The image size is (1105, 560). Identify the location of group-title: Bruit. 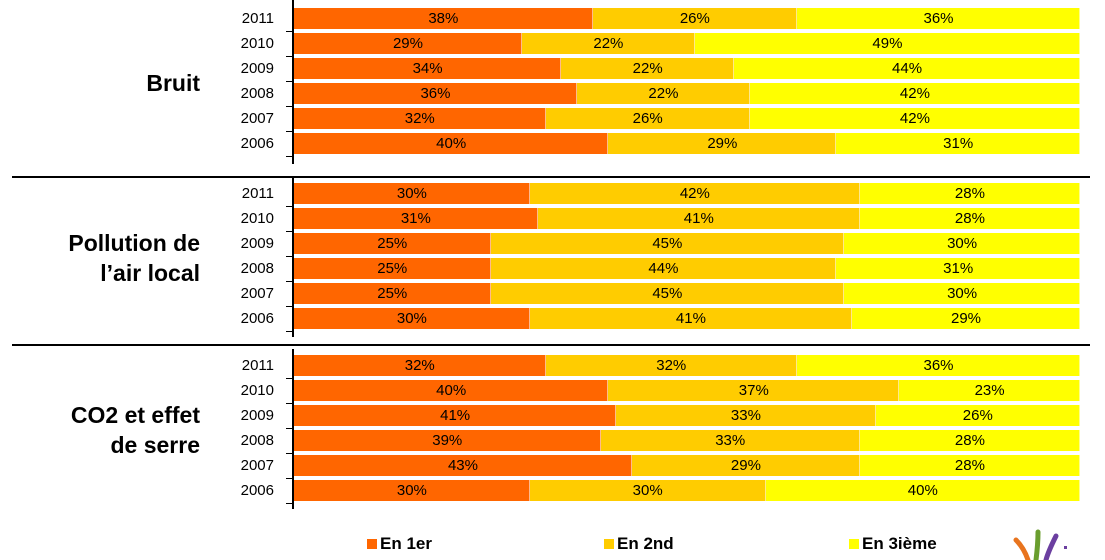
(173, 83).